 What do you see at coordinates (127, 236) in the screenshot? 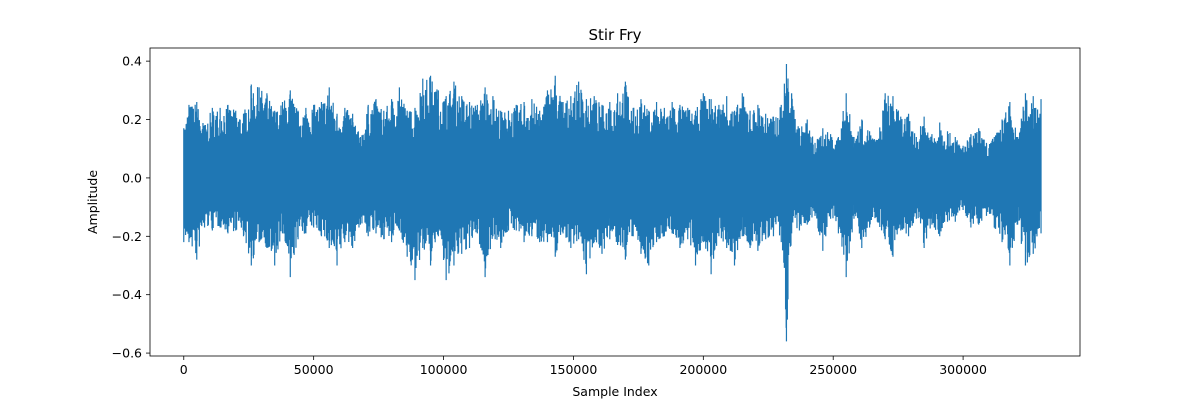
I see `y-tick-label: −0.2` at bounding box center [127, 236].